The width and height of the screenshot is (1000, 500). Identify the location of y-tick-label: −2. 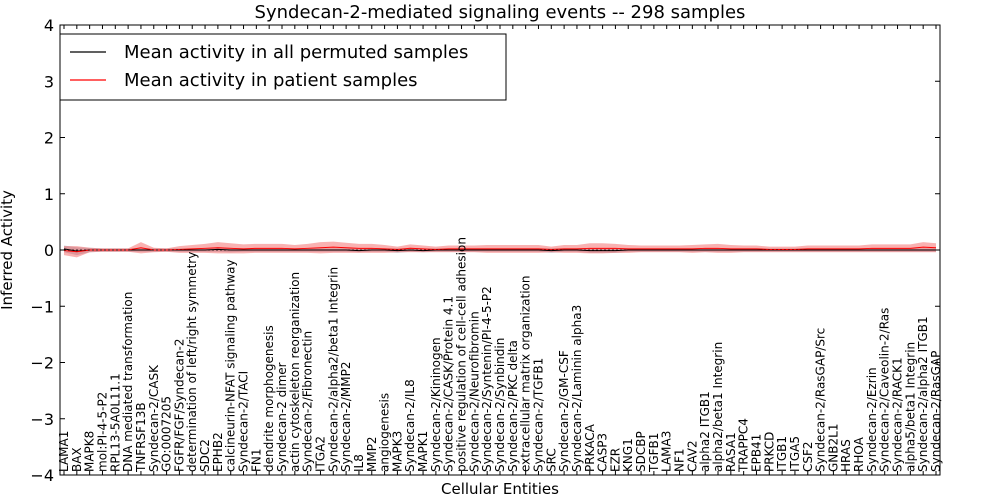
(42, 363).